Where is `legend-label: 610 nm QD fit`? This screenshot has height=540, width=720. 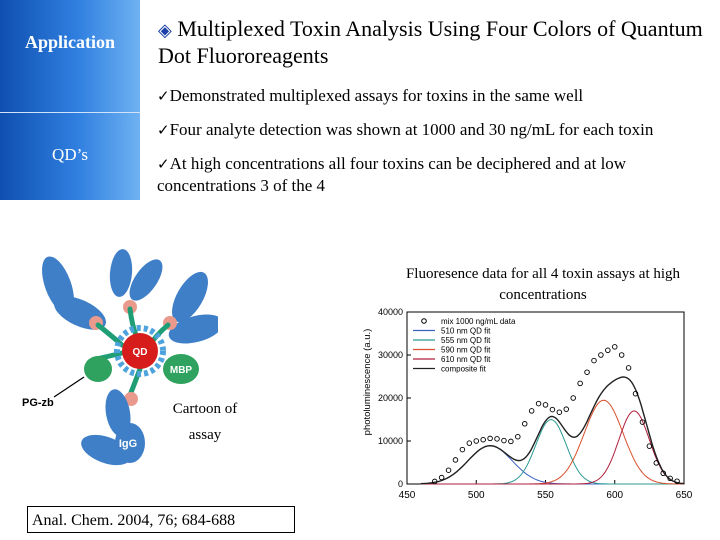 legend-label: 610 nm QD fit is located at coordinates (466, 359).